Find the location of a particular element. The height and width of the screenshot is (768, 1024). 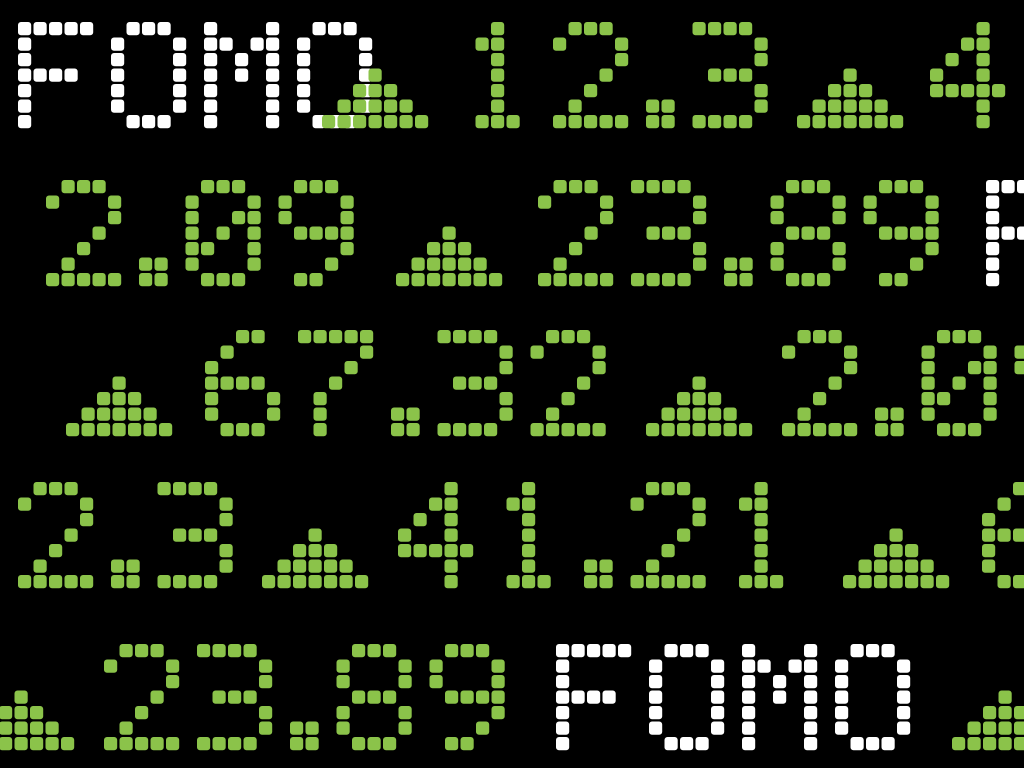

price-value: 2.3 is located at coordinates (134, 533).